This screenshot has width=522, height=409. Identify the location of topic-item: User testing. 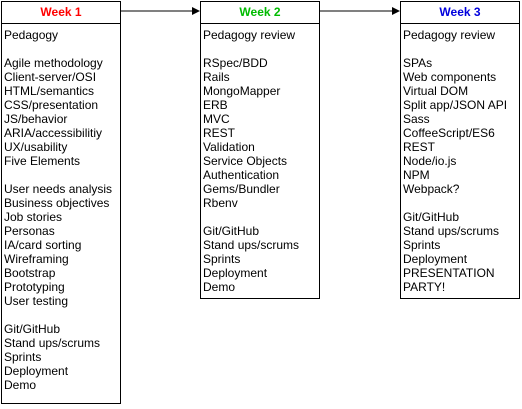
(36, 301).